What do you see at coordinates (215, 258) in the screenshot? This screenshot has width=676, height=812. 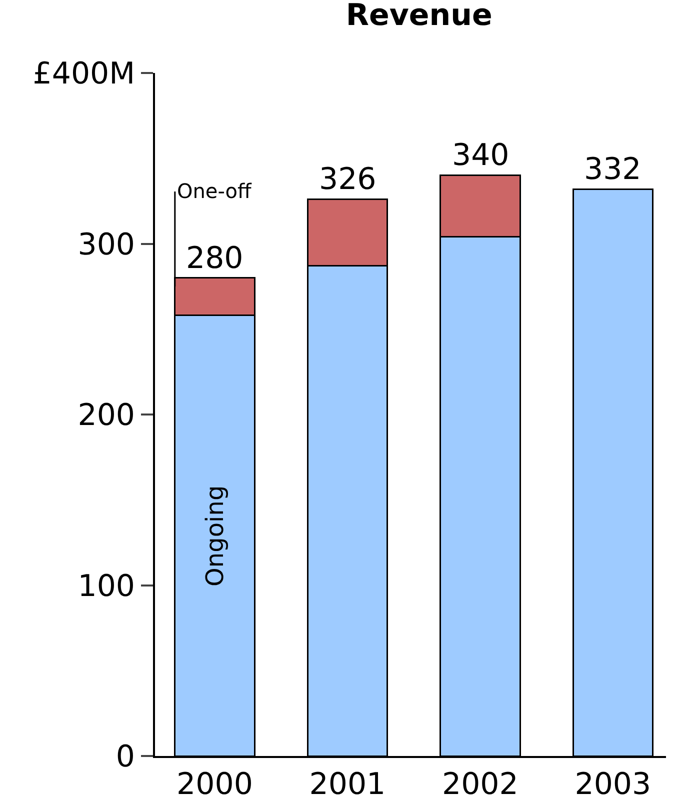 I see `total-label: 280` at bounding box center [215, 258].